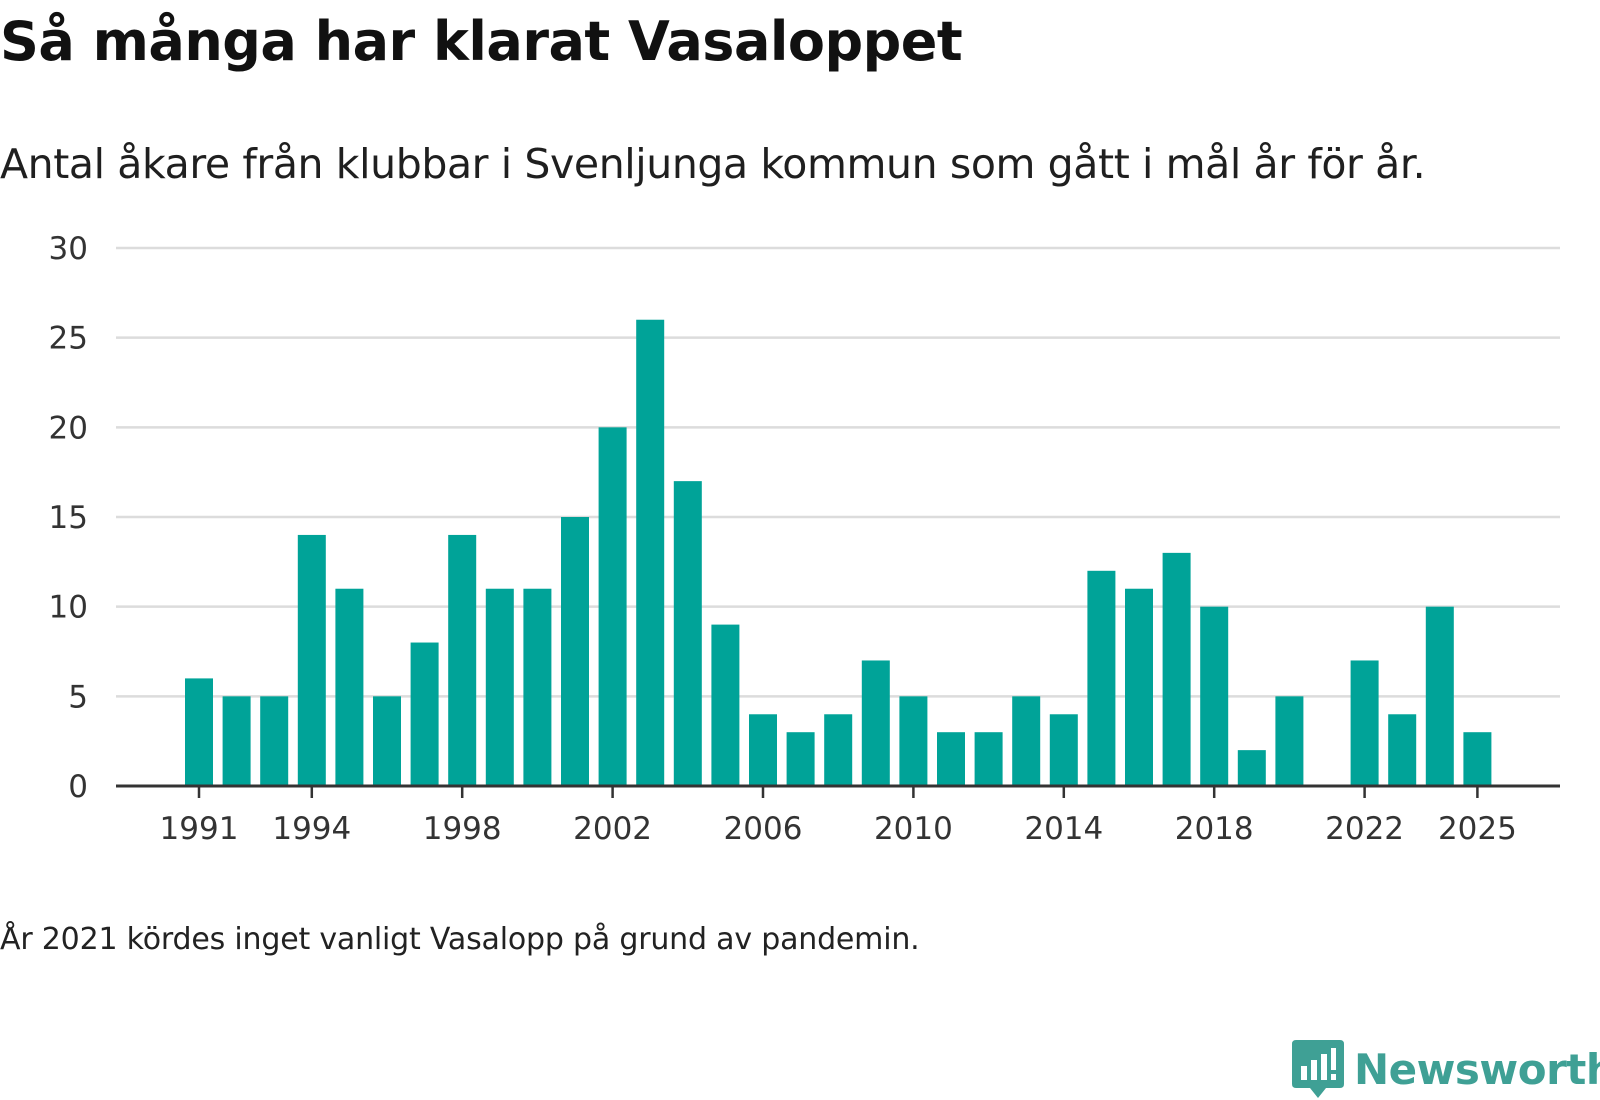 Image resolution: width=1600 pixels, height=1100 pixels. Describe the element at coordinates (1063, 829) in the screenshot. I see `x-tick-label: 2014` at that location.